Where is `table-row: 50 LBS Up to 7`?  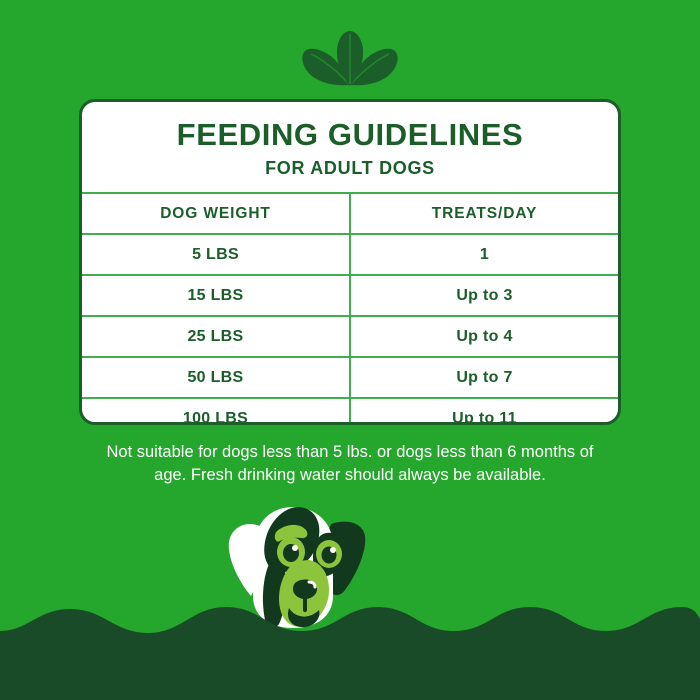
table-row: 50 LBS Up to 7 is located at coordinates (350, 377).